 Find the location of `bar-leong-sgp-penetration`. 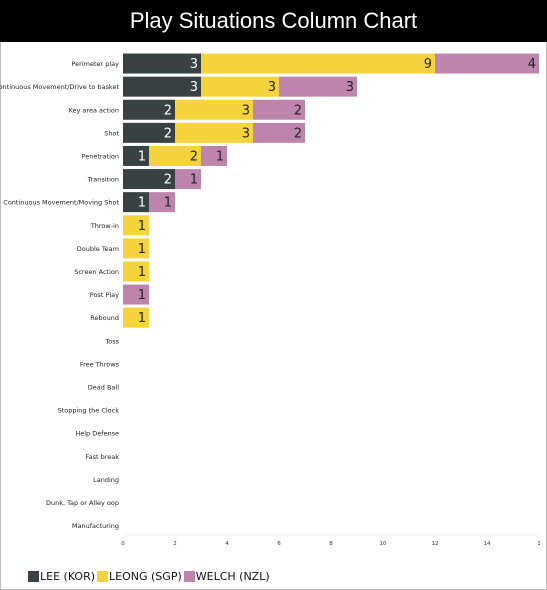

bar-leong-sgp-penetration is located at coordinates (175, 155).